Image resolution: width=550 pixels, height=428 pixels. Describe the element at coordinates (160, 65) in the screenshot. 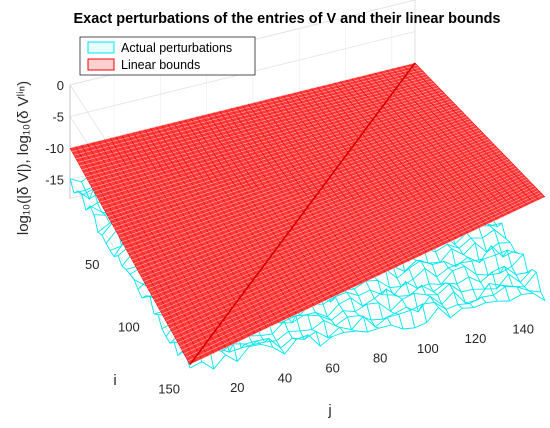

I see `legend-label-linear: Linear bounds` at that location.